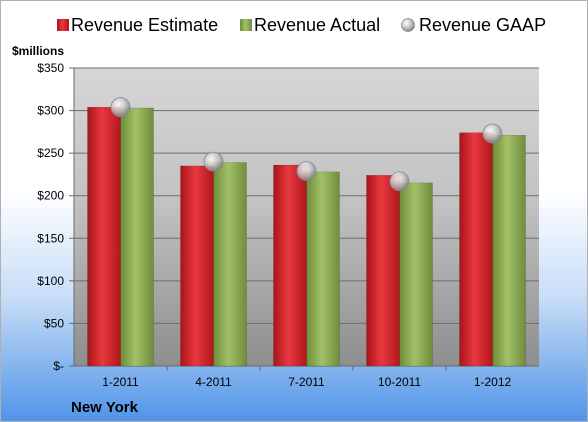 This screenshot has width=588, height=422. I want to click on legend-swatch-gaap, so click(408, 25).